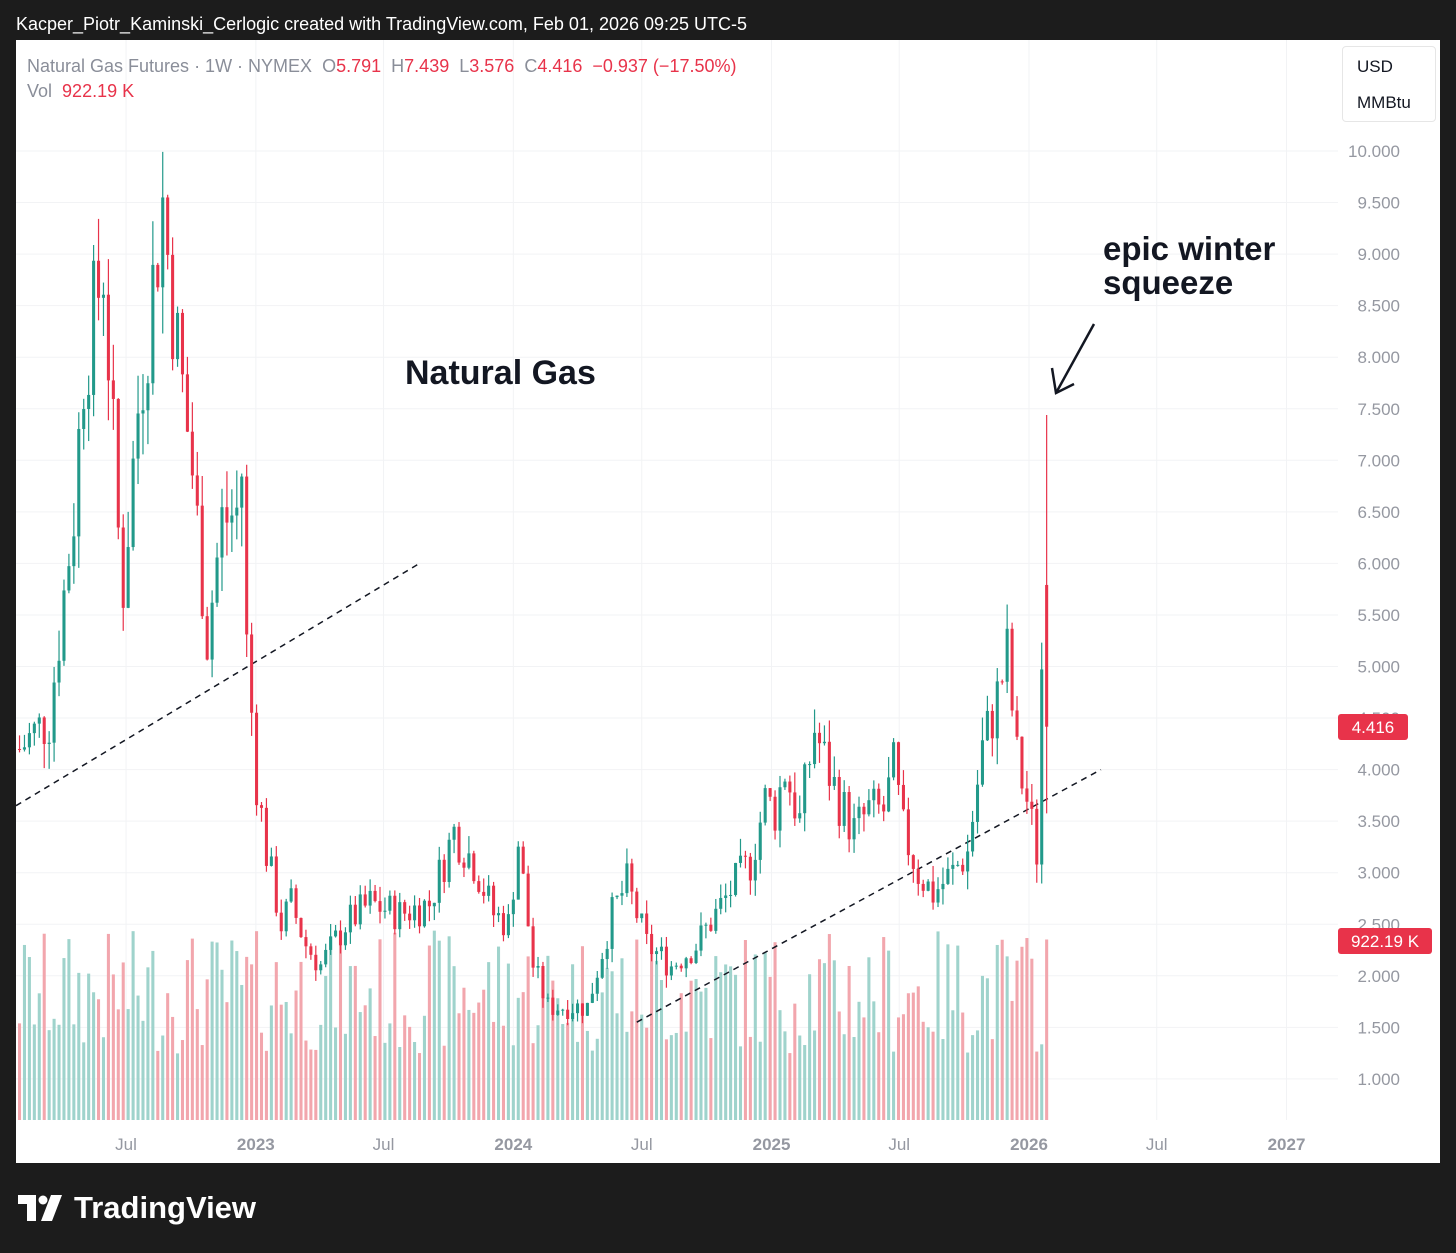 The height and width of the screenshot is (1253, 1456). Describe the element at coordinates (1389, 84) in the screenshot. I see `unit-selector: USD MMBtu` at that location.